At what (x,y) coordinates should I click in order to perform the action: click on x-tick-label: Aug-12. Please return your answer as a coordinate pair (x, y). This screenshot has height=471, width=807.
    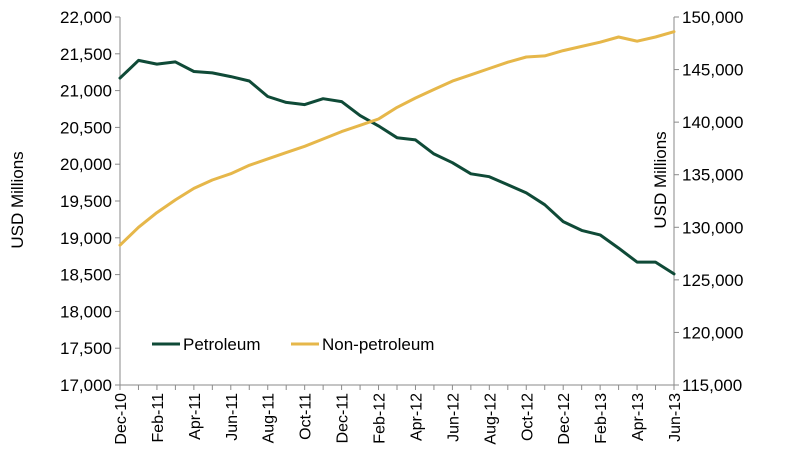
    Looking at the image, I should click on (490, 419).